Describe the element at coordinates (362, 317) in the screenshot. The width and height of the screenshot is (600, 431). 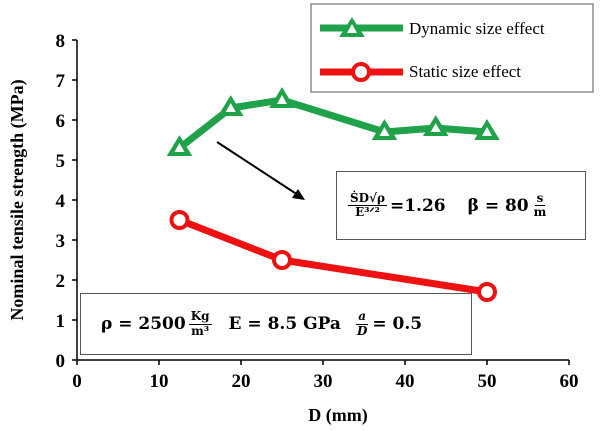
I see `ratio-num: a` at that location.